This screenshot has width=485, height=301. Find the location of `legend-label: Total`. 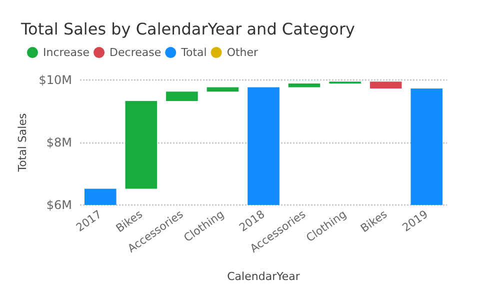

legend-label: Total is located at coordinates (193, 52).